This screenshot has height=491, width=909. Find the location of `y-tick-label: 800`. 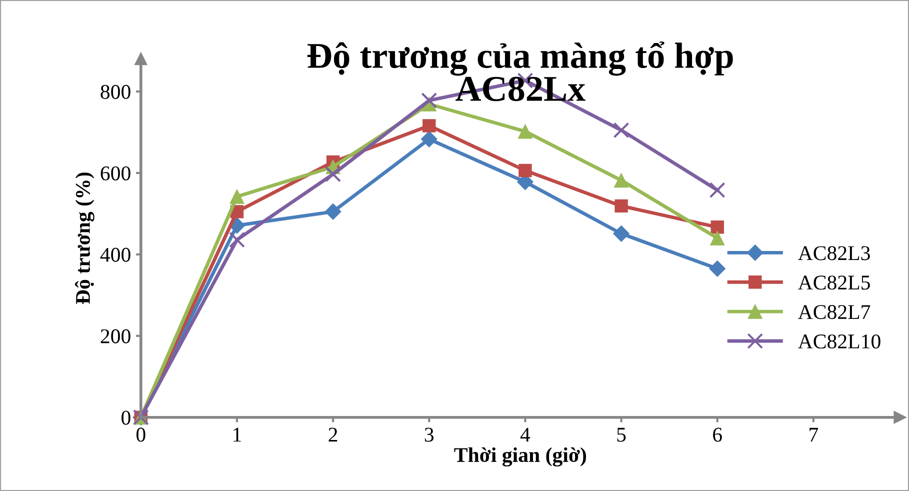

y-tick-label: 800 is located at coordinates (115, 91).